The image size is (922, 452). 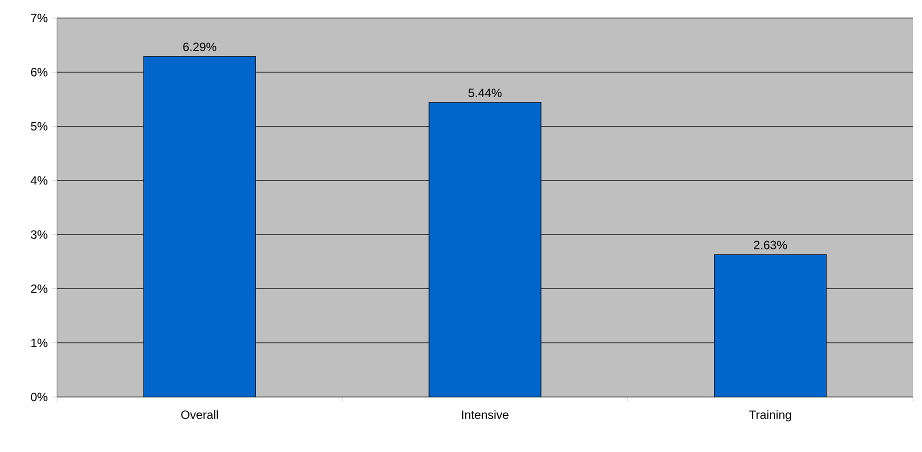 What do you see at coordinates (39, 343) in the screenshot?
I see `y-tick-label: 1%` at bounding box center [39, 343].